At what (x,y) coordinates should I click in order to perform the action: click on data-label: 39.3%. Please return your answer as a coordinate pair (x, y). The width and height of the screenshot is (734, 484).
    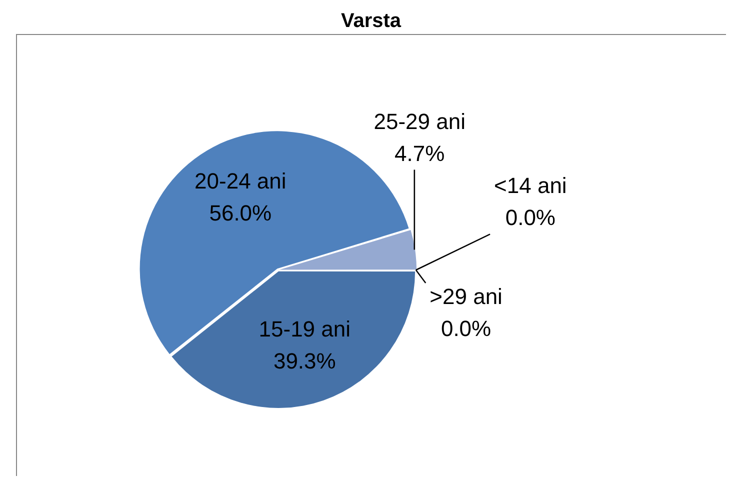
    Looking at the image, I should click on (304, 361).